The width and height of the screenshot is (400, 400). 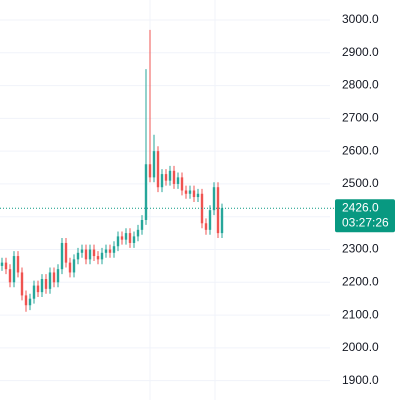 I want to click on y-tick-label: 2300.0, so click(x=360, y=249).